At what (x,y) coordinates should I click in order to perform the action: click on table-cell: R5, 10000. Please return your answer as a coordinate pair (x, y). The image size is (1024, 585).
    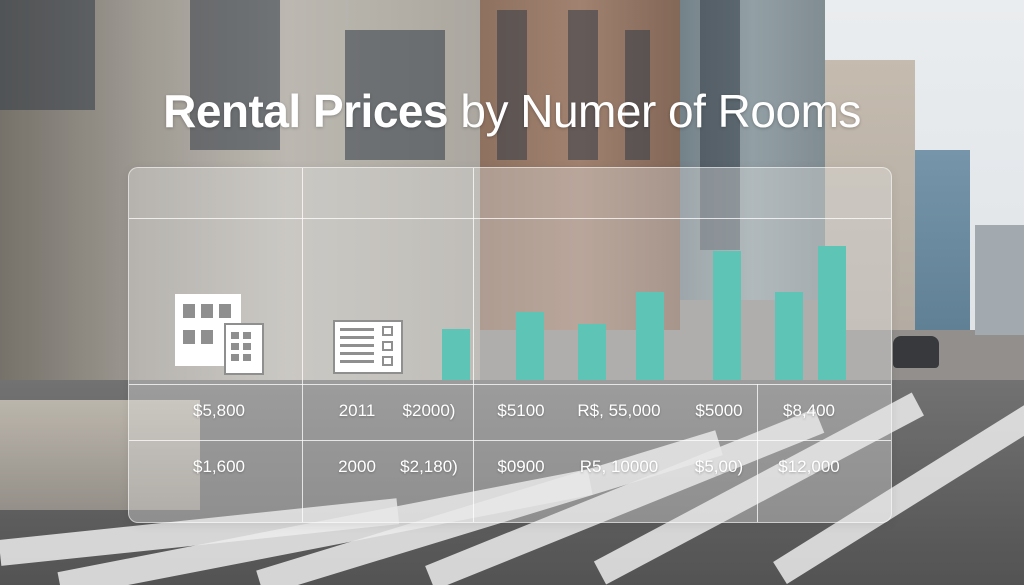
    Looking at the image, I should click on (619, 466).